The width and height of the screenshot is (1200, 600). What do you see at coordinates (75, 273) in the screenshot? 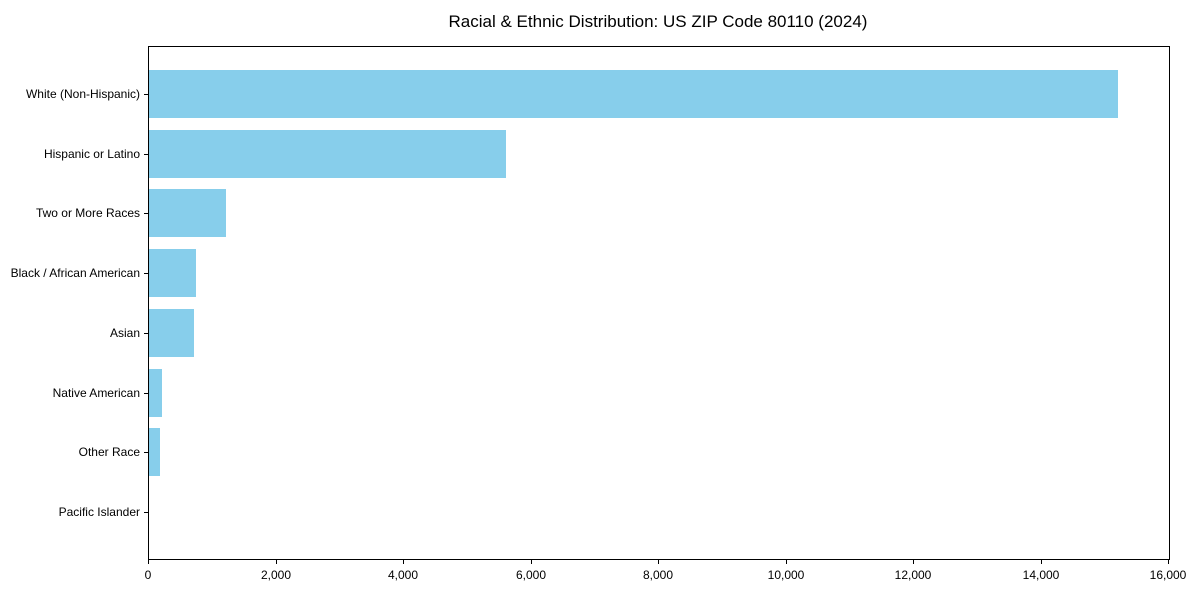
I see `y-axis-label: Black / African American` at bounding box center [75, 273].